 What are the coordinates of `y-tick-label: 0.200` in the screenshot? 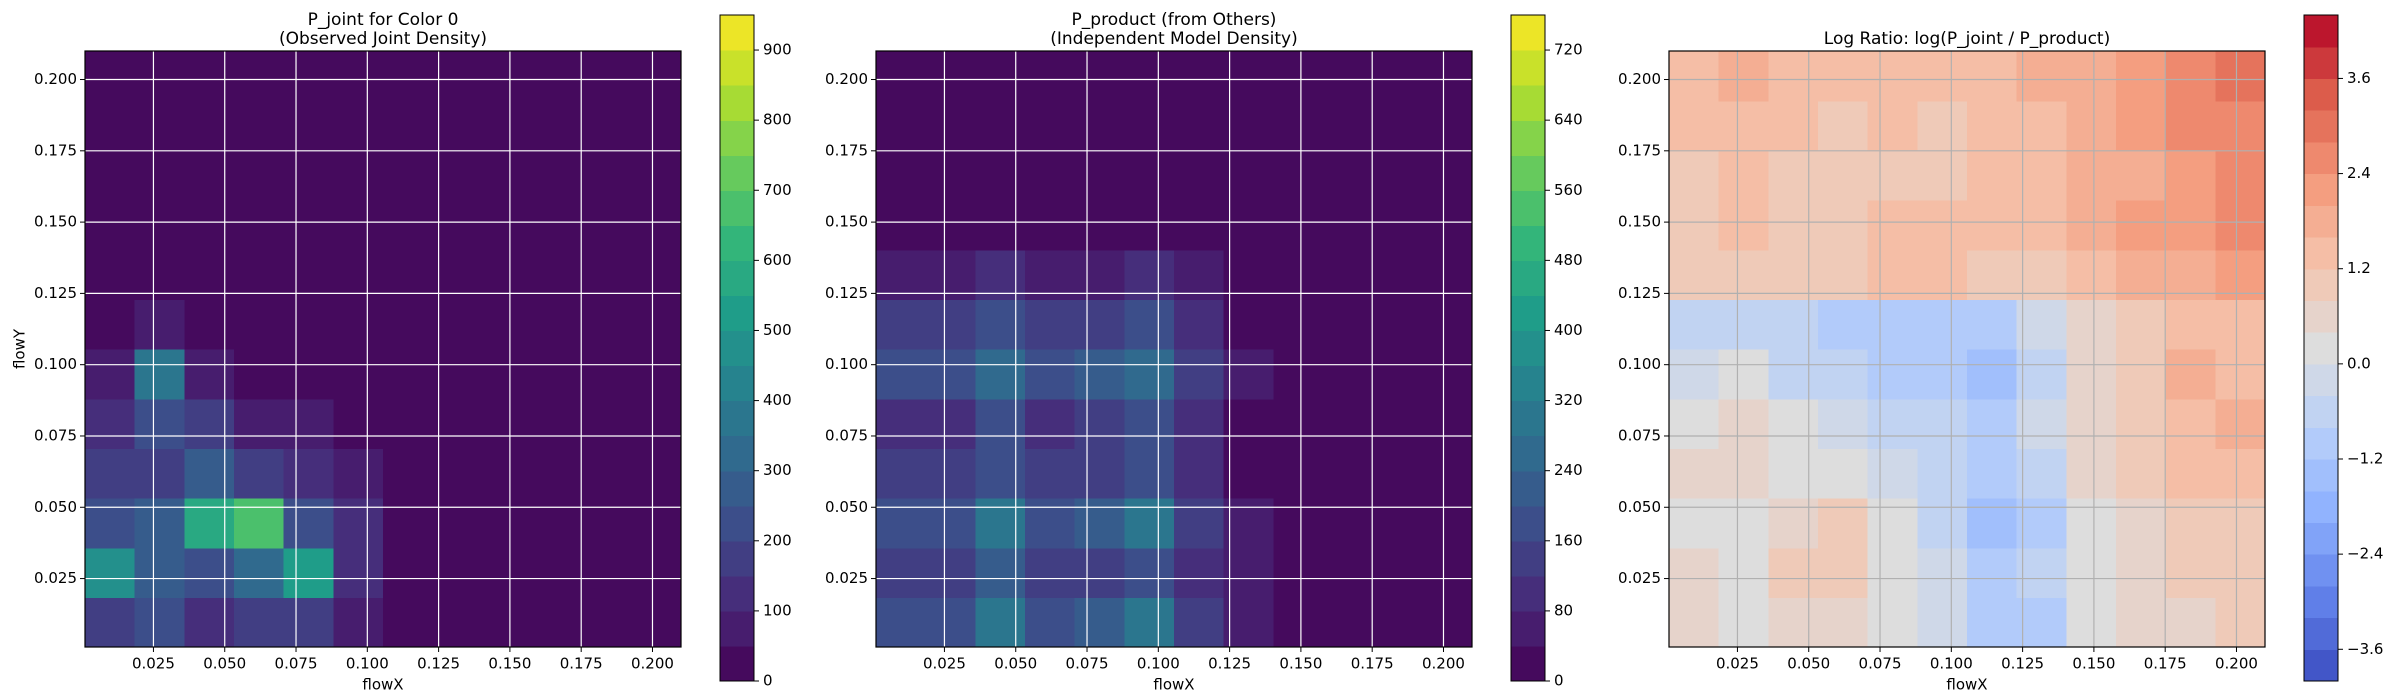 It's located at (1639, 79).